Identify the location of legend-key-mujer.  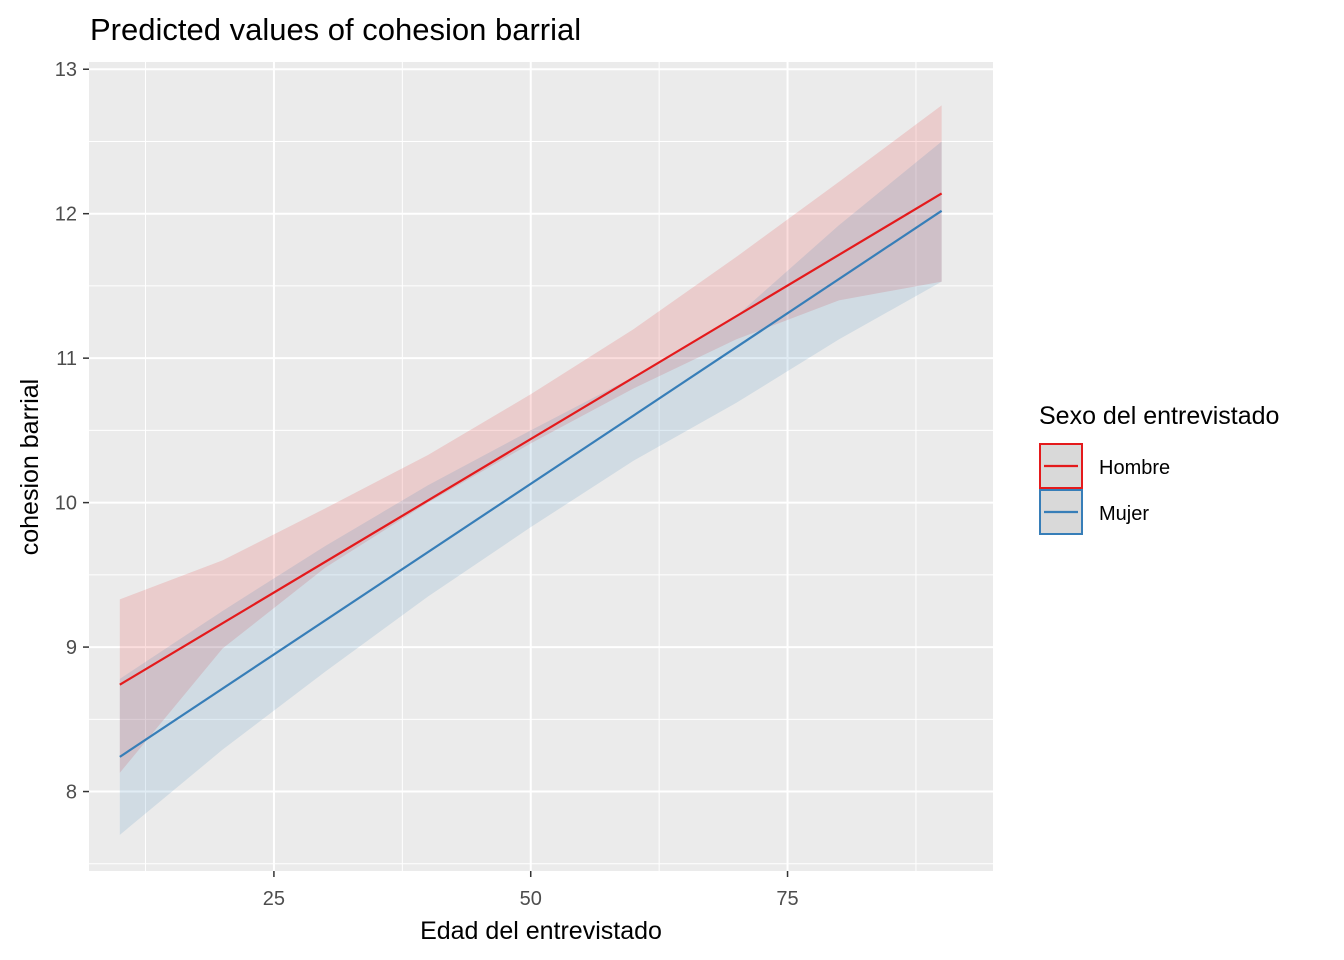
(1061, 512).